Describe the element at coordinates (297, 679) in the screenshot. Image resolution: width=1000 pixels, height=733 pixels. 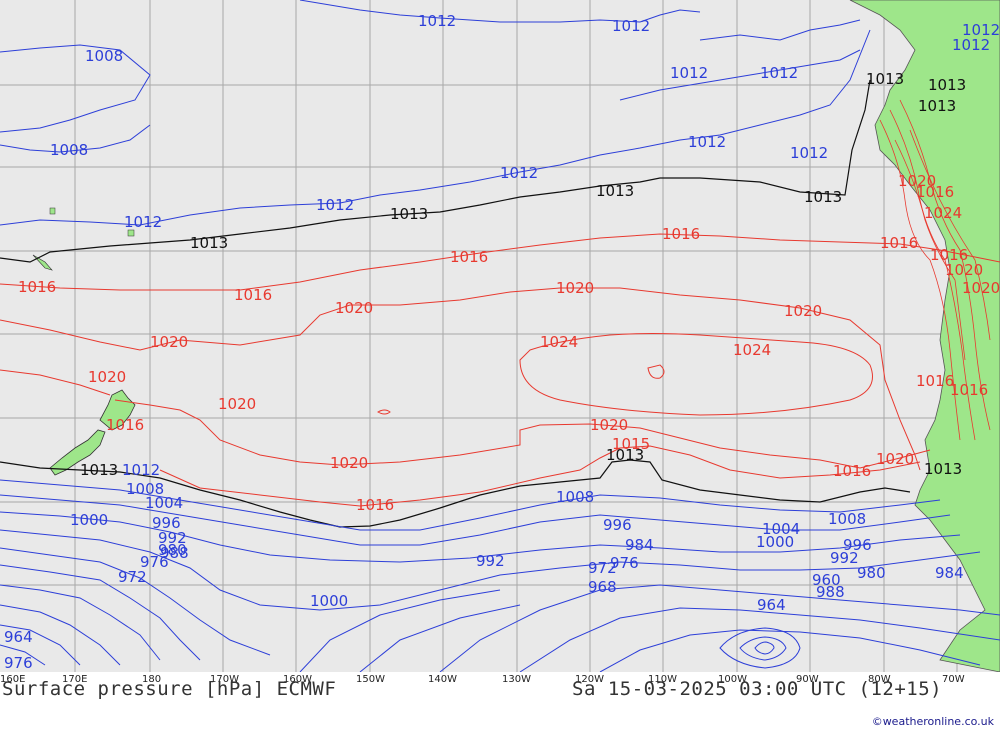
I see `lon-label: 160W` at that location.